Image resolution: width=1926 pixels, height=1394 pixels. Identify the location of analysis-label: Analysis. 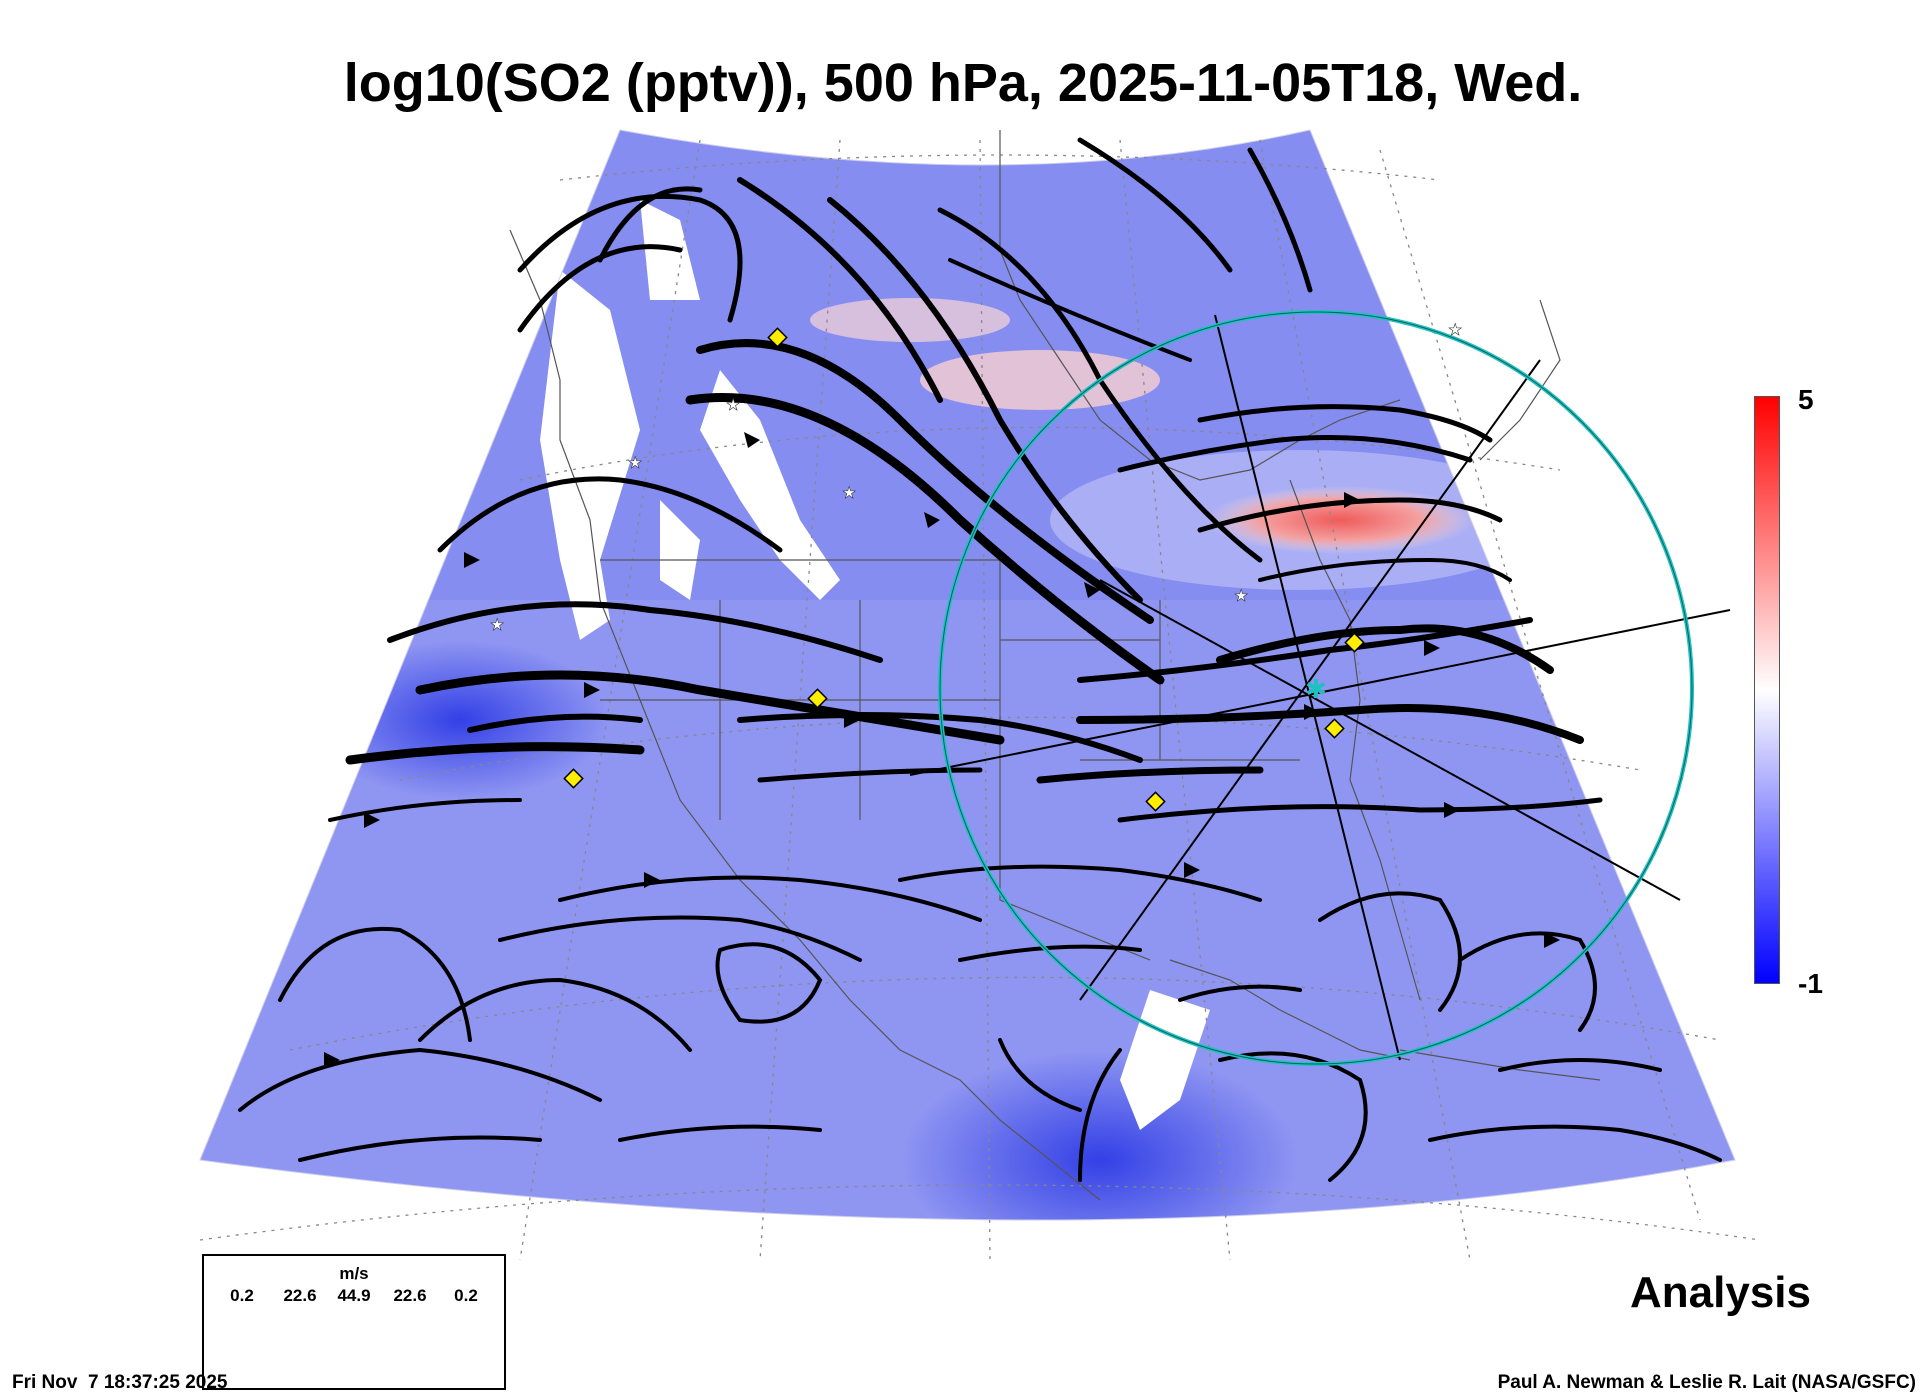
(1720, 1292).